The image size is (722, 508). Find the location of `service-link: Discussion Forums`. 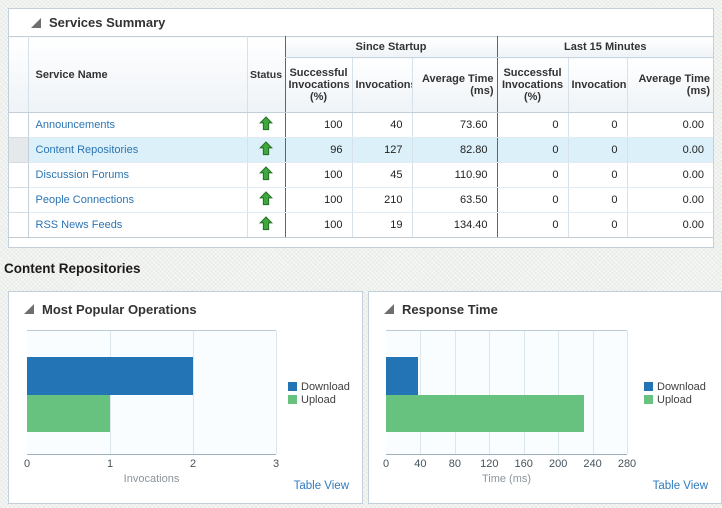

service-link: Discussion Forums is located at coordinates (82, 175).